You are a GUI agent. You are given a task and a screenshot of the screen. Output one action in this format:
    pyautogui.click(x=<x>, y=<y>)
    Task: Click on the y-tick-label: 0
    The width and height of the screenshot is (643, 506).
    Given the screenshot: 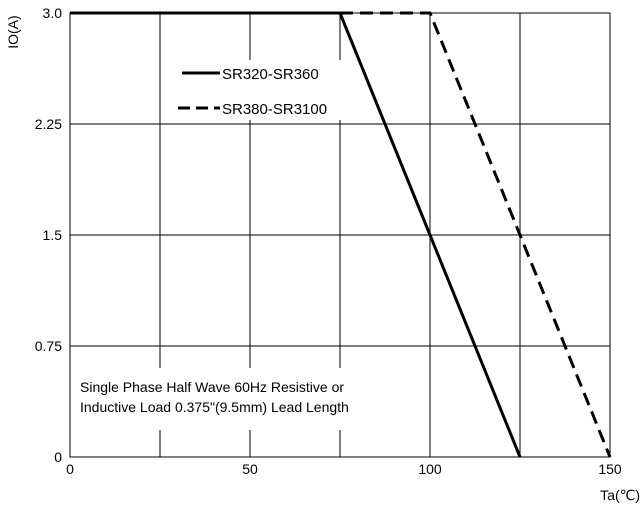 What is the action you would take?
    pyautogui.click(x=58, y=457)
    